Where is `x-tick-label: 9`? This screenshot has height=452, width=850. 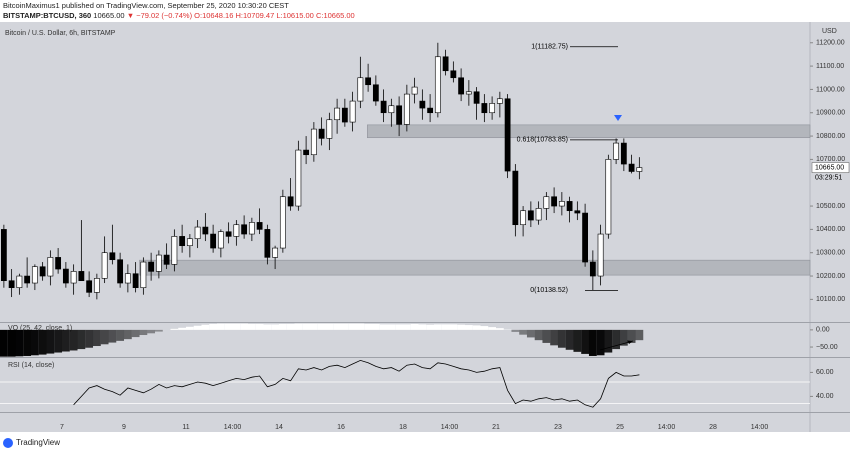
x-tick-label: 9 is located at coordinates (124, 427).